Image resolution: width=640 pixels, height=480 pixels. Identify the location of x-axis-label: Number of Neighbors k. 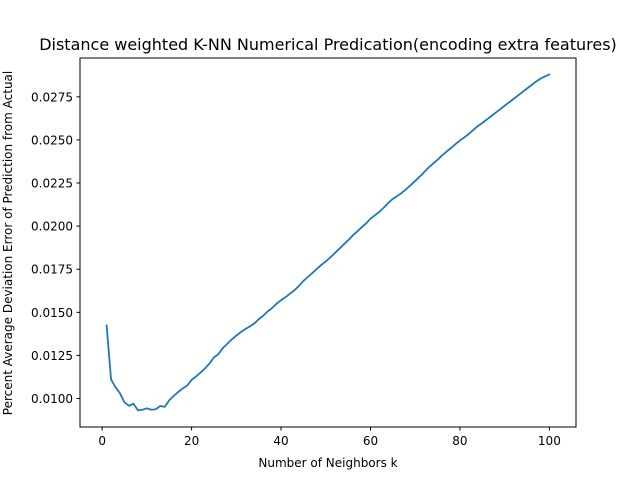
(327, 463).